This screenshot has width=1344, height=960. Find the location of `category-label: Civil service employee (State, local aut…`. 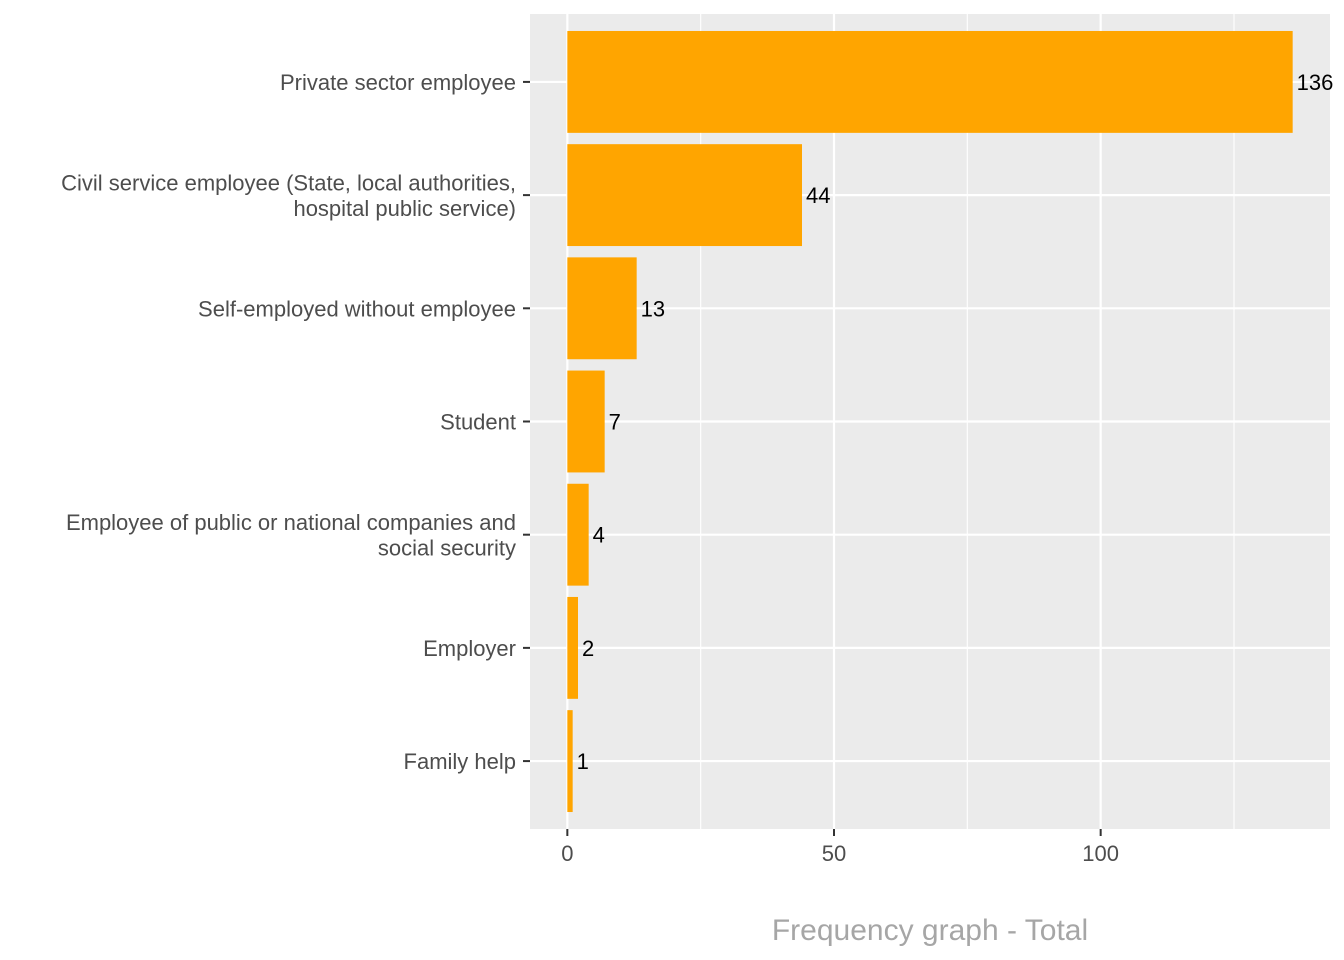

category-label: Civil service employee (State, local aut… is located at coordinates (288, 195).